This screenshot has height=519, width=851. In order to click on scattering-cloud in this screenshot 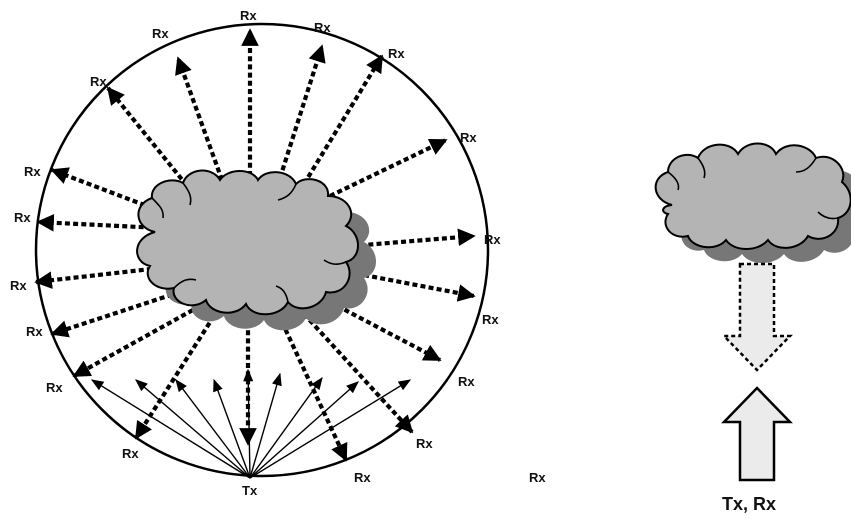, I will do `click(256, 250)`.